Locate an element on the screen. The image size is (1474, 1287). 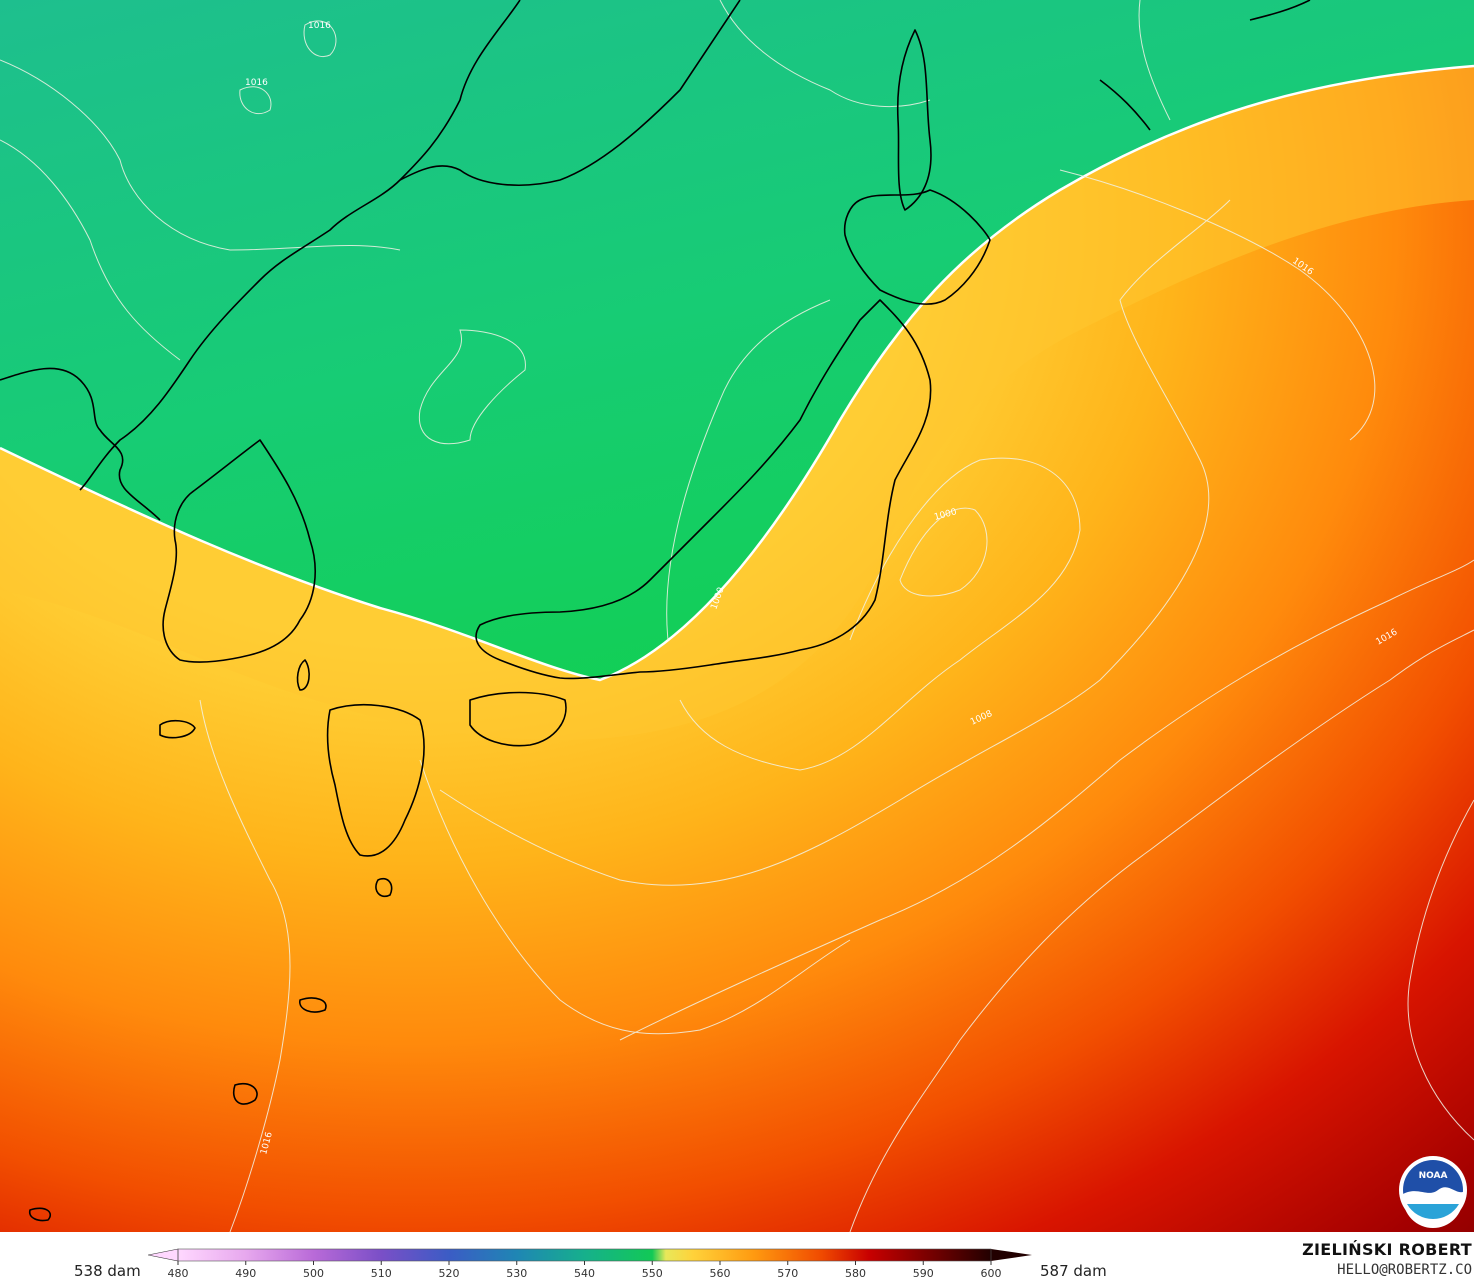
colorbar-tick-label: 480 is located at coordinates (178, 1273).